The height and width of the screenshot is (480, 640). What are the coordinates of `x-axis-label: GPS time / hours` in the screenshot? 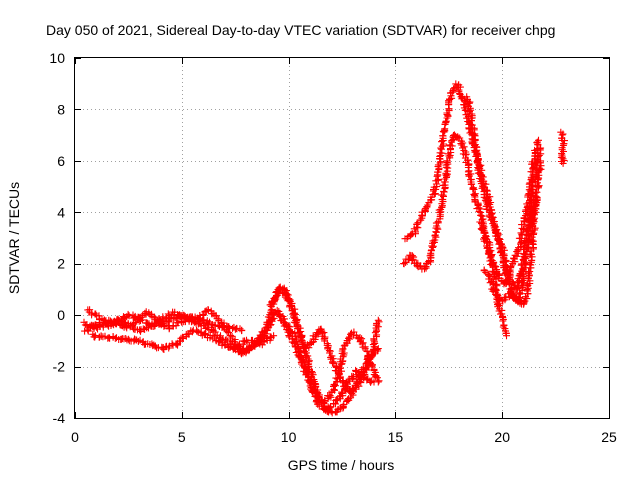 It's located at (341, 465).